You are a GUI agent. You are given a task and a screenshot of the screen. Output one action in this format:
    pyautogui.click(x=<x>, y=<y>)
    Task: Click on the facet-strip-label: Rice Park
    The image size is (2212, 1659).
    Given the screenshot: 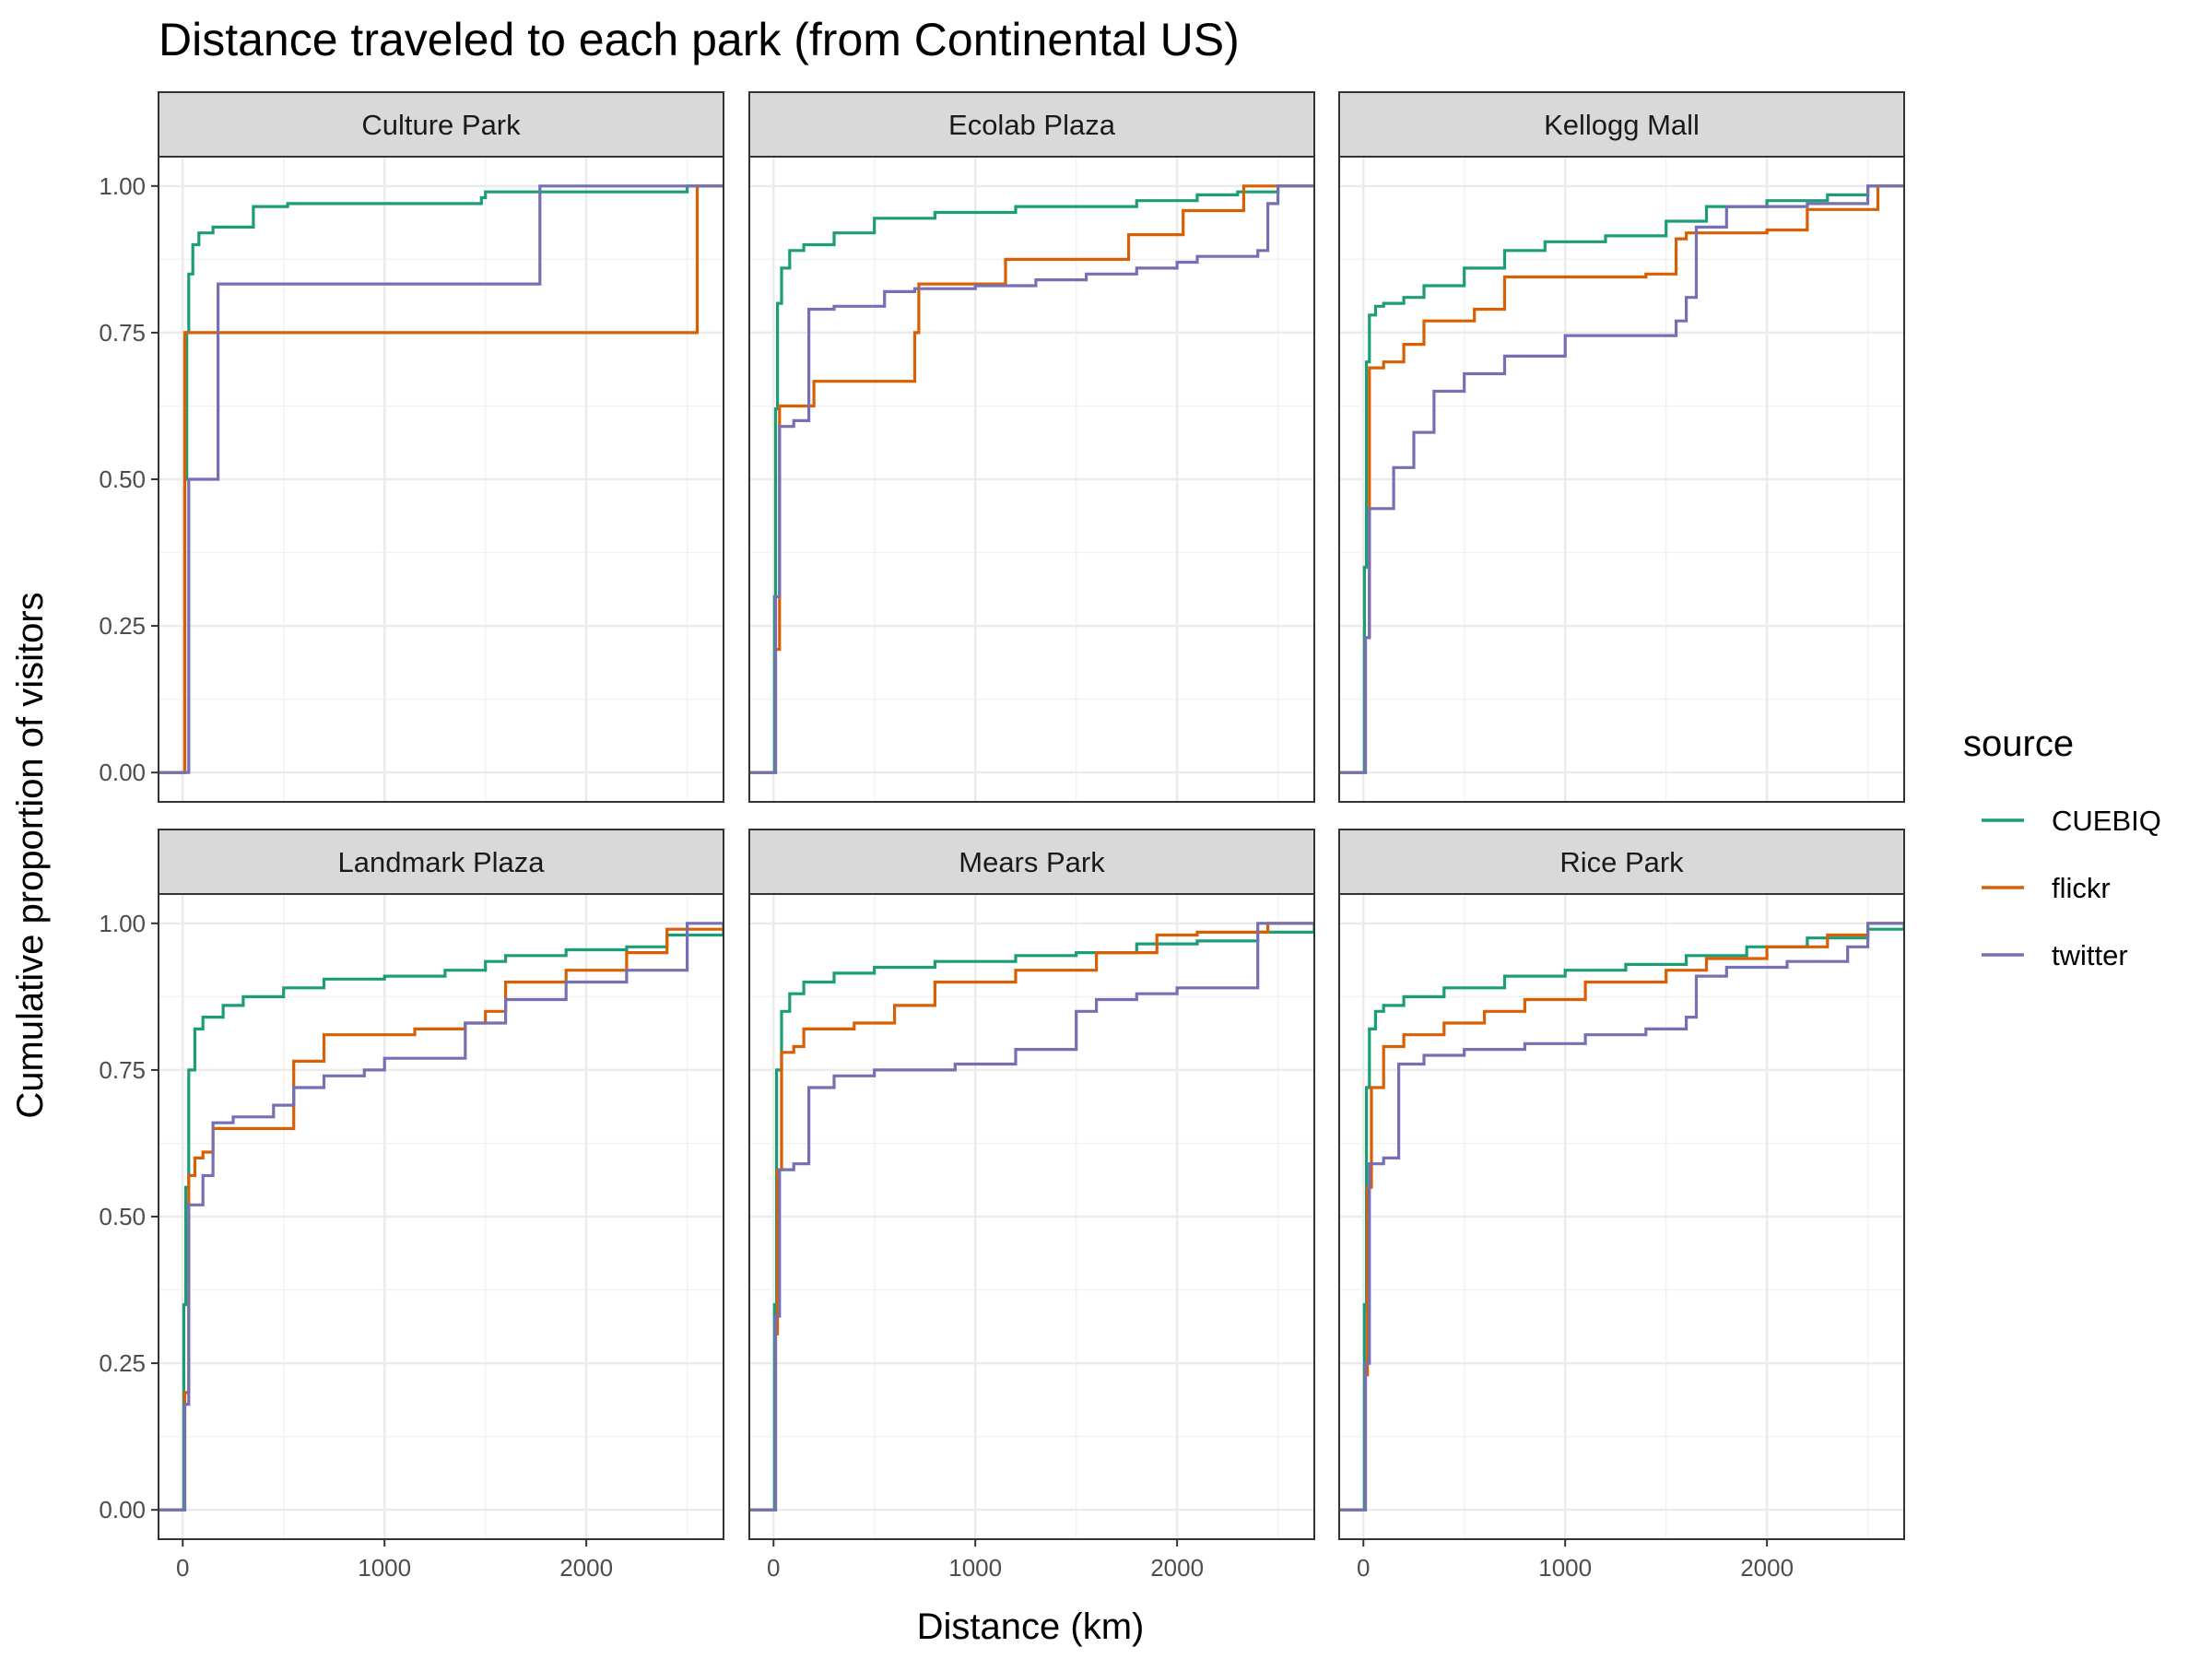 What is the action you would take?
    pyautogui.click(x=1621, y=862)
    